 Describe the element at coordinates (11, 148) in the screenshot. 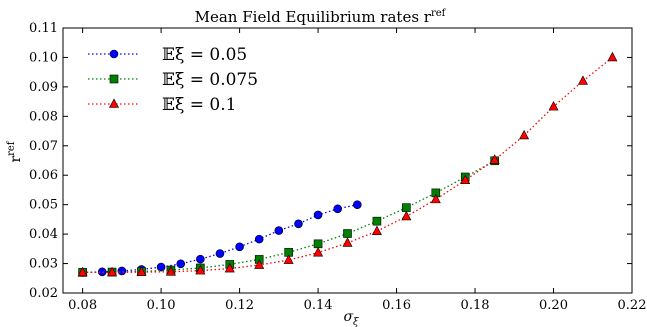

I see `y-axis-label-sup: ref` at that location.